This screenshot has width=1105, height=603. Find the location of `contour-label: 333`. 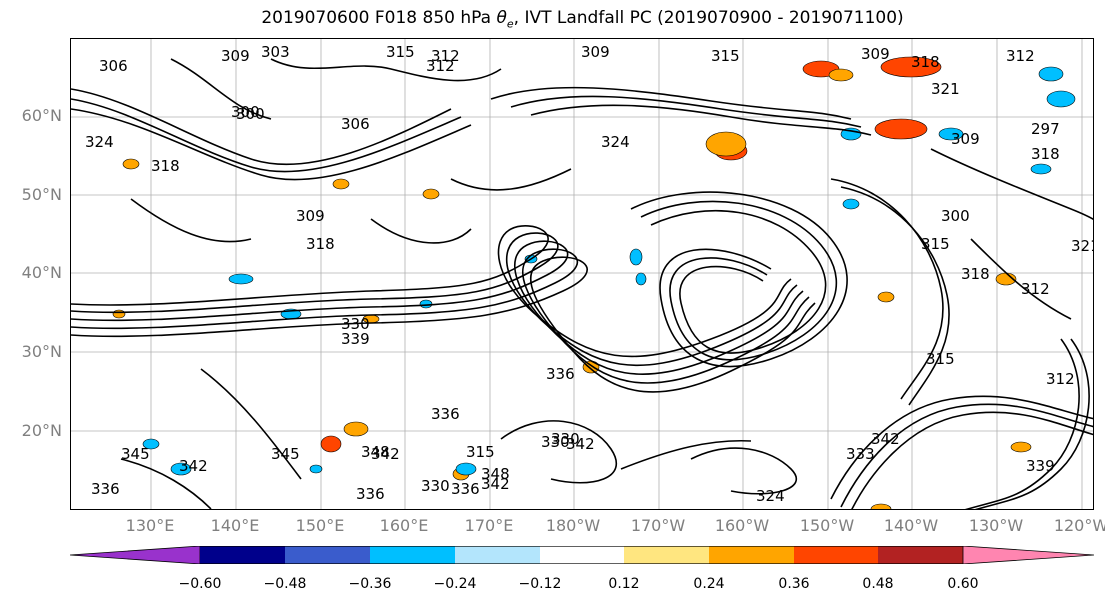

contour-label: 333 is located at coordinates (860, 454).